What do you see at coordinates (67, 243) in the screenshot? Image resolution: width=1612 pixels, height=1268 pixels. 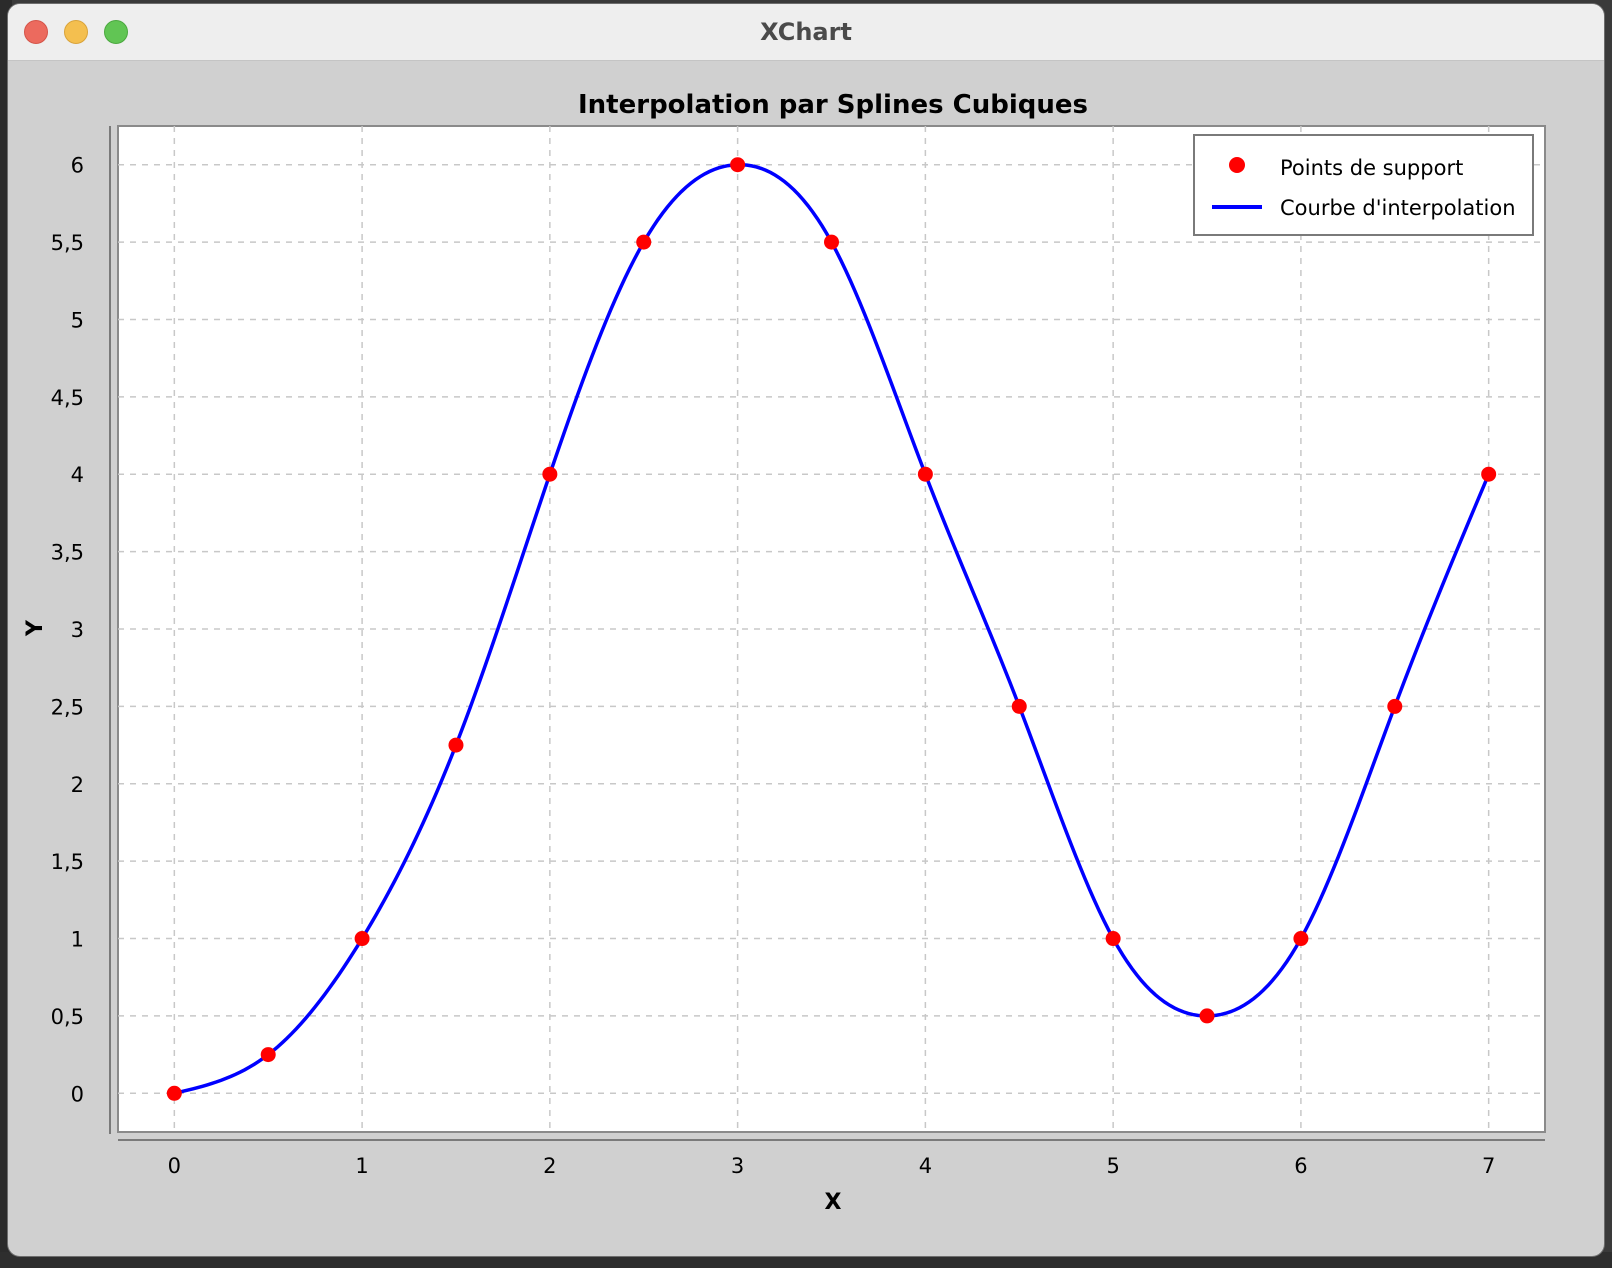 I see `y-tick-label: 5,5` at bounding box center [67, 243].